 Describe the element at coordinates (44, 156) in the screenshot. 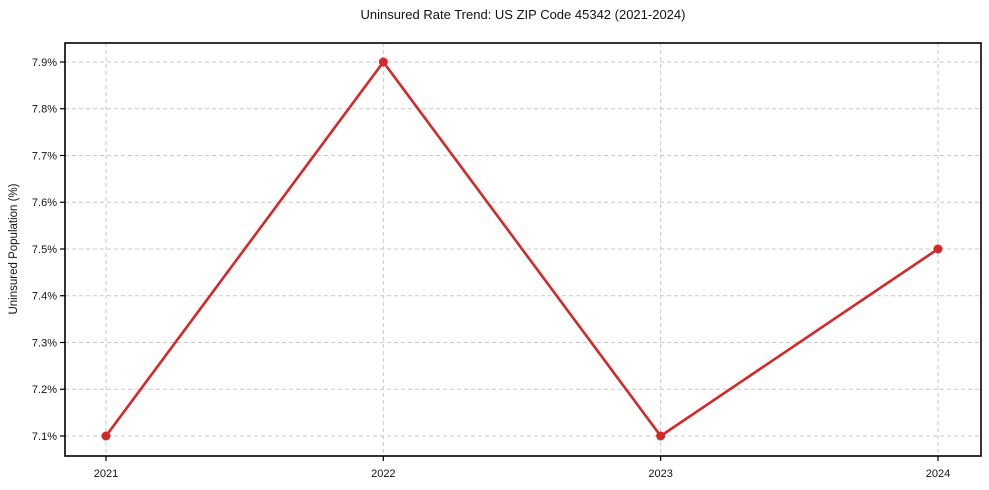

I see `y-tick-label: 7.7%` at that location.